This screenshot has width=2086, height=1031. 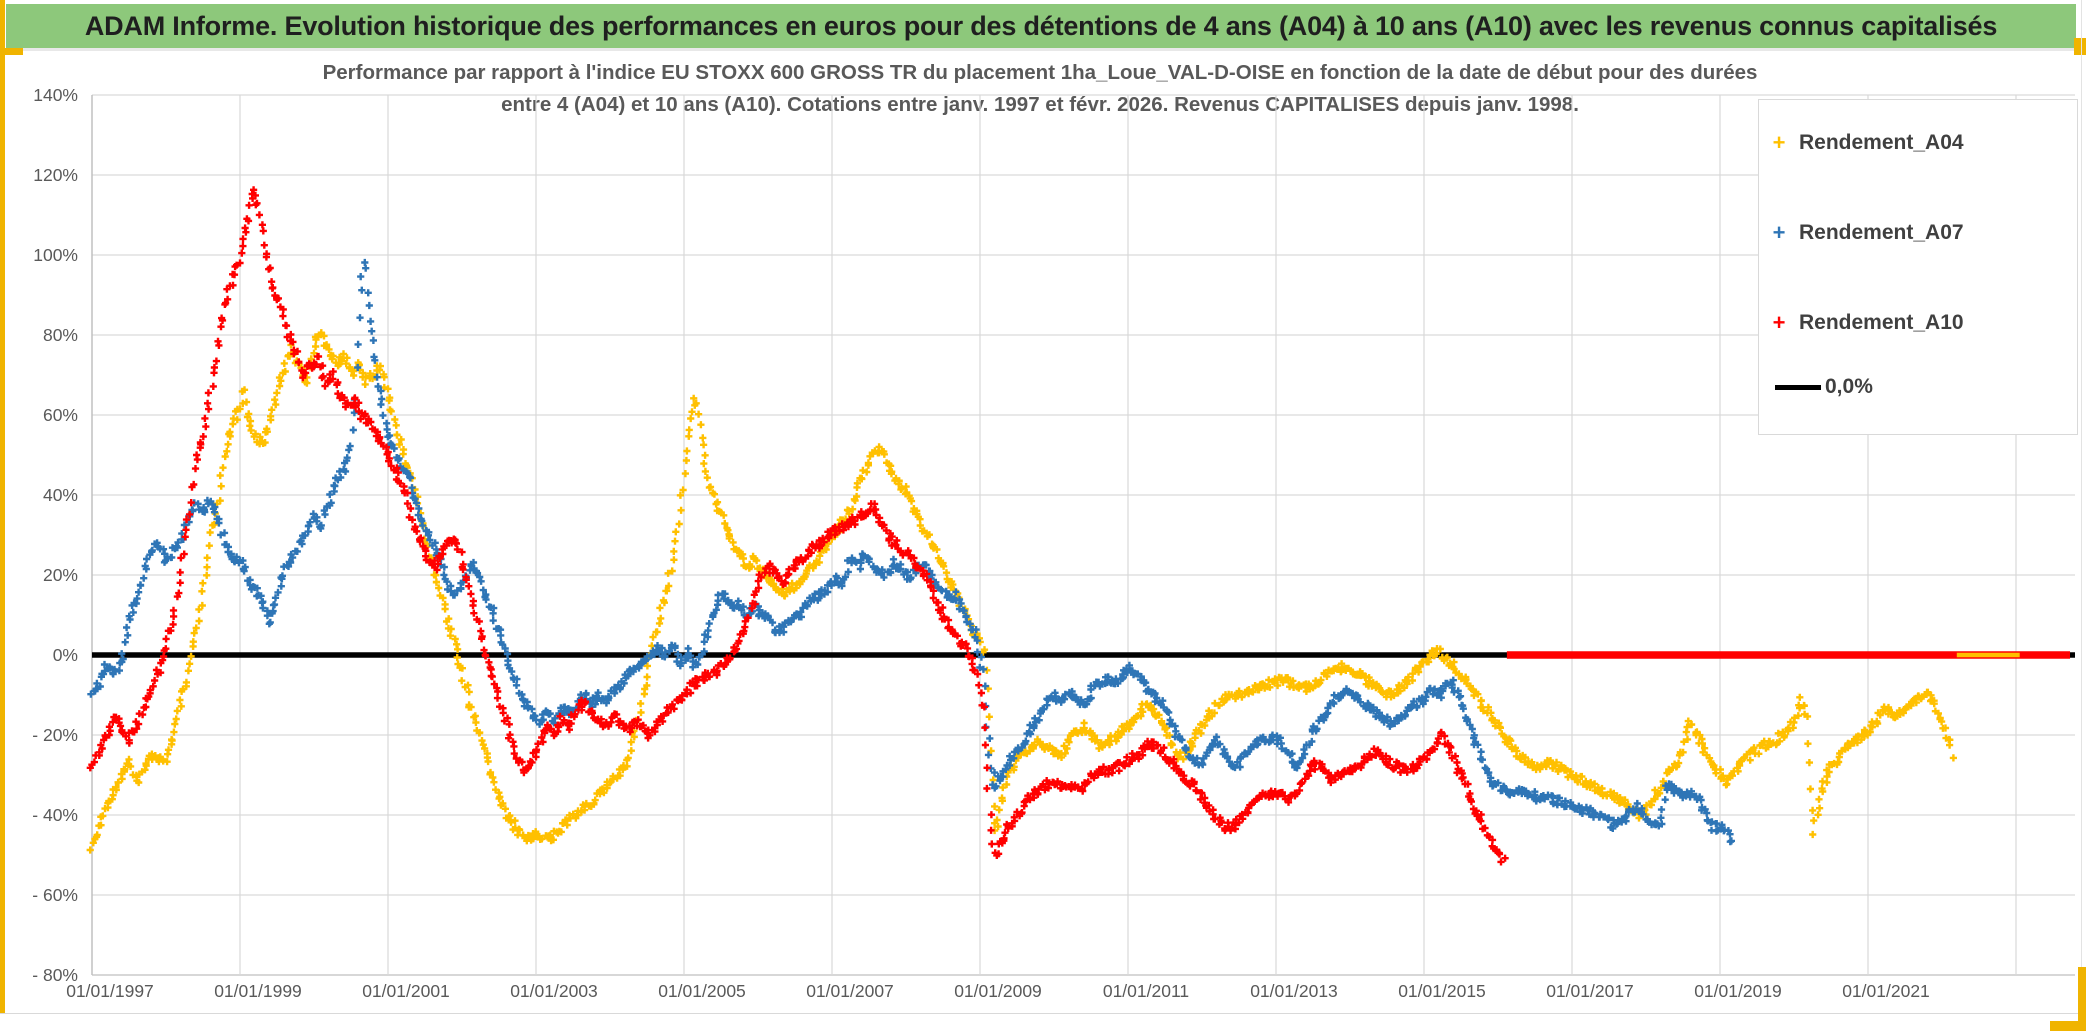 What do you see at coordinates (2080, 46) in the screenshot?
I see `gold-accent-top-right` at bounding box center [2080, 46].